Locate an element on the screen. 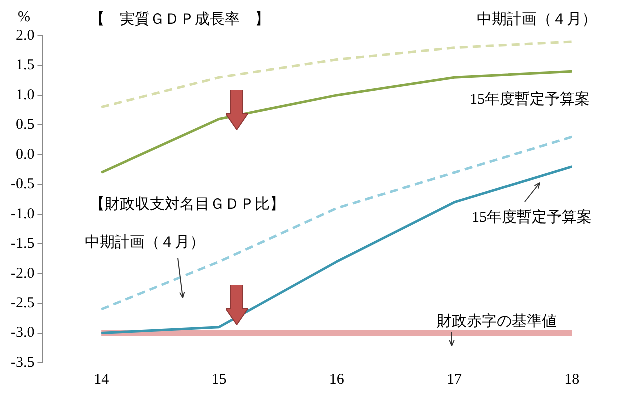  x-tick-label: 15 is located at coordinates (219, 380).